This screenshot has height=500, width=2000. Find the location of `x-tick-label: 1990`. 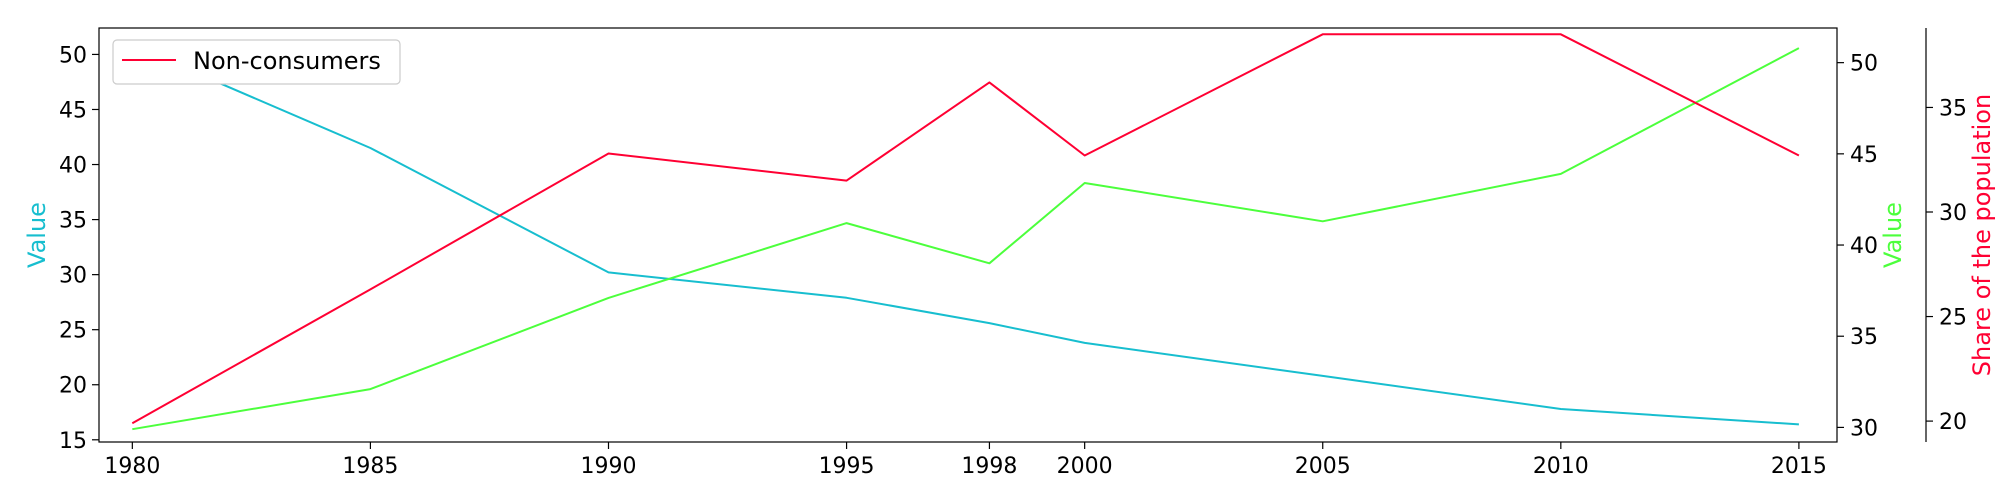

x-tick-label: 1990 is located at coordinates (608, 466).